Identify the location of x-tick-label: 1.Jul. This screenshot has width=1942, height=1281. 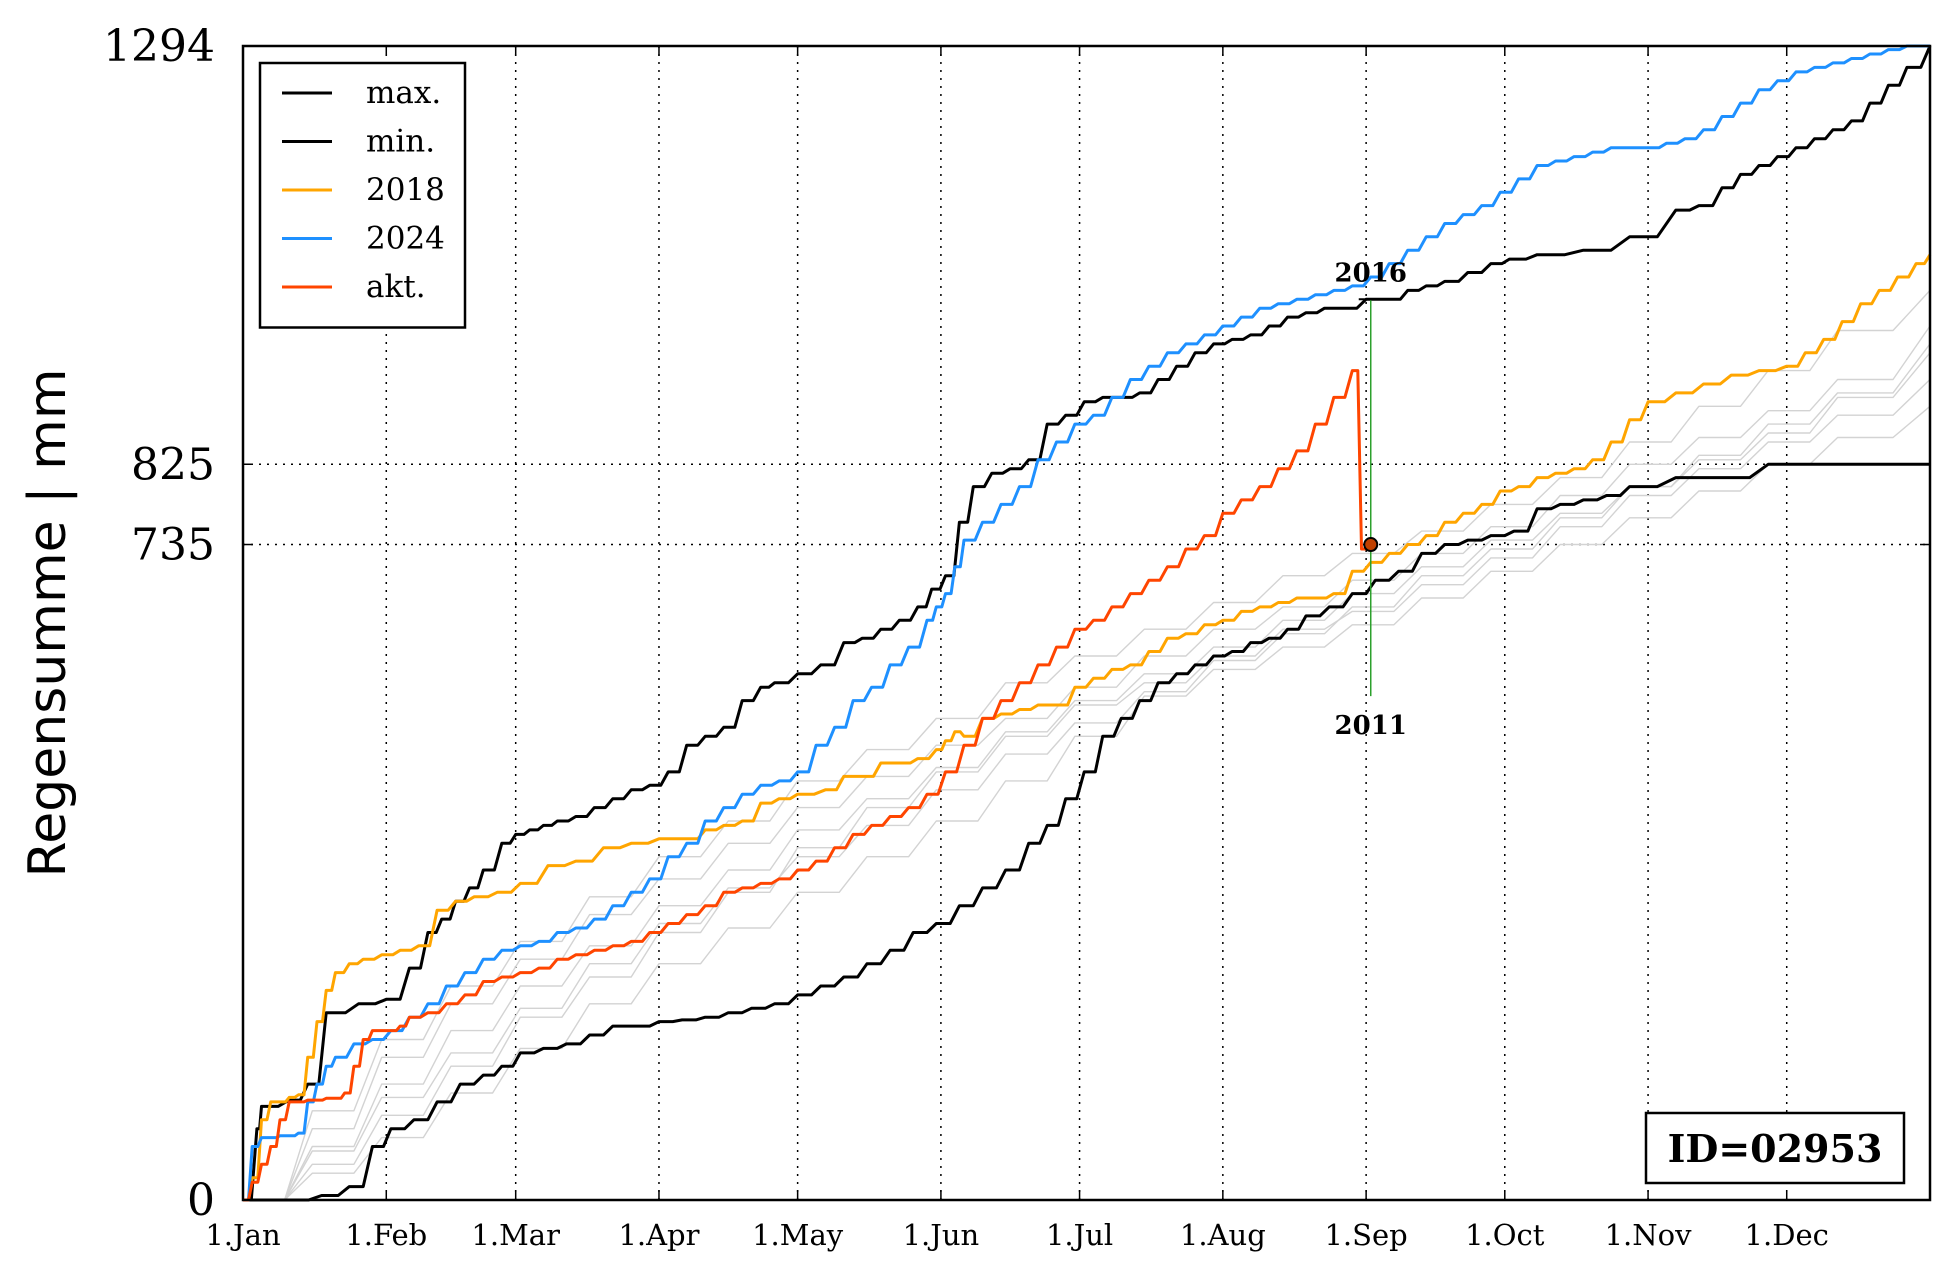
(1079, 1235).